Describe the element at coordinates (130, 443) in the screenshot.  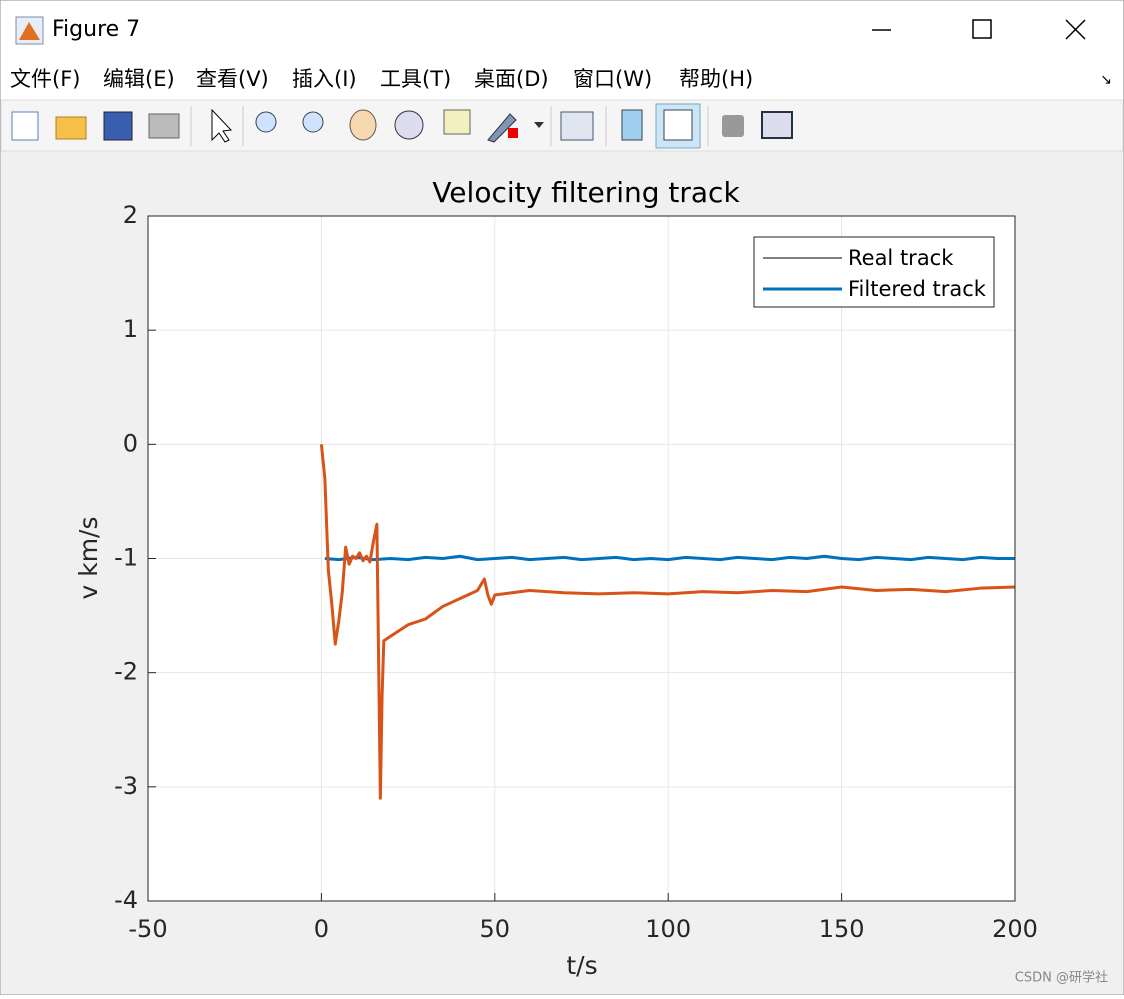
I see `y-tick-label: 0` at that location.